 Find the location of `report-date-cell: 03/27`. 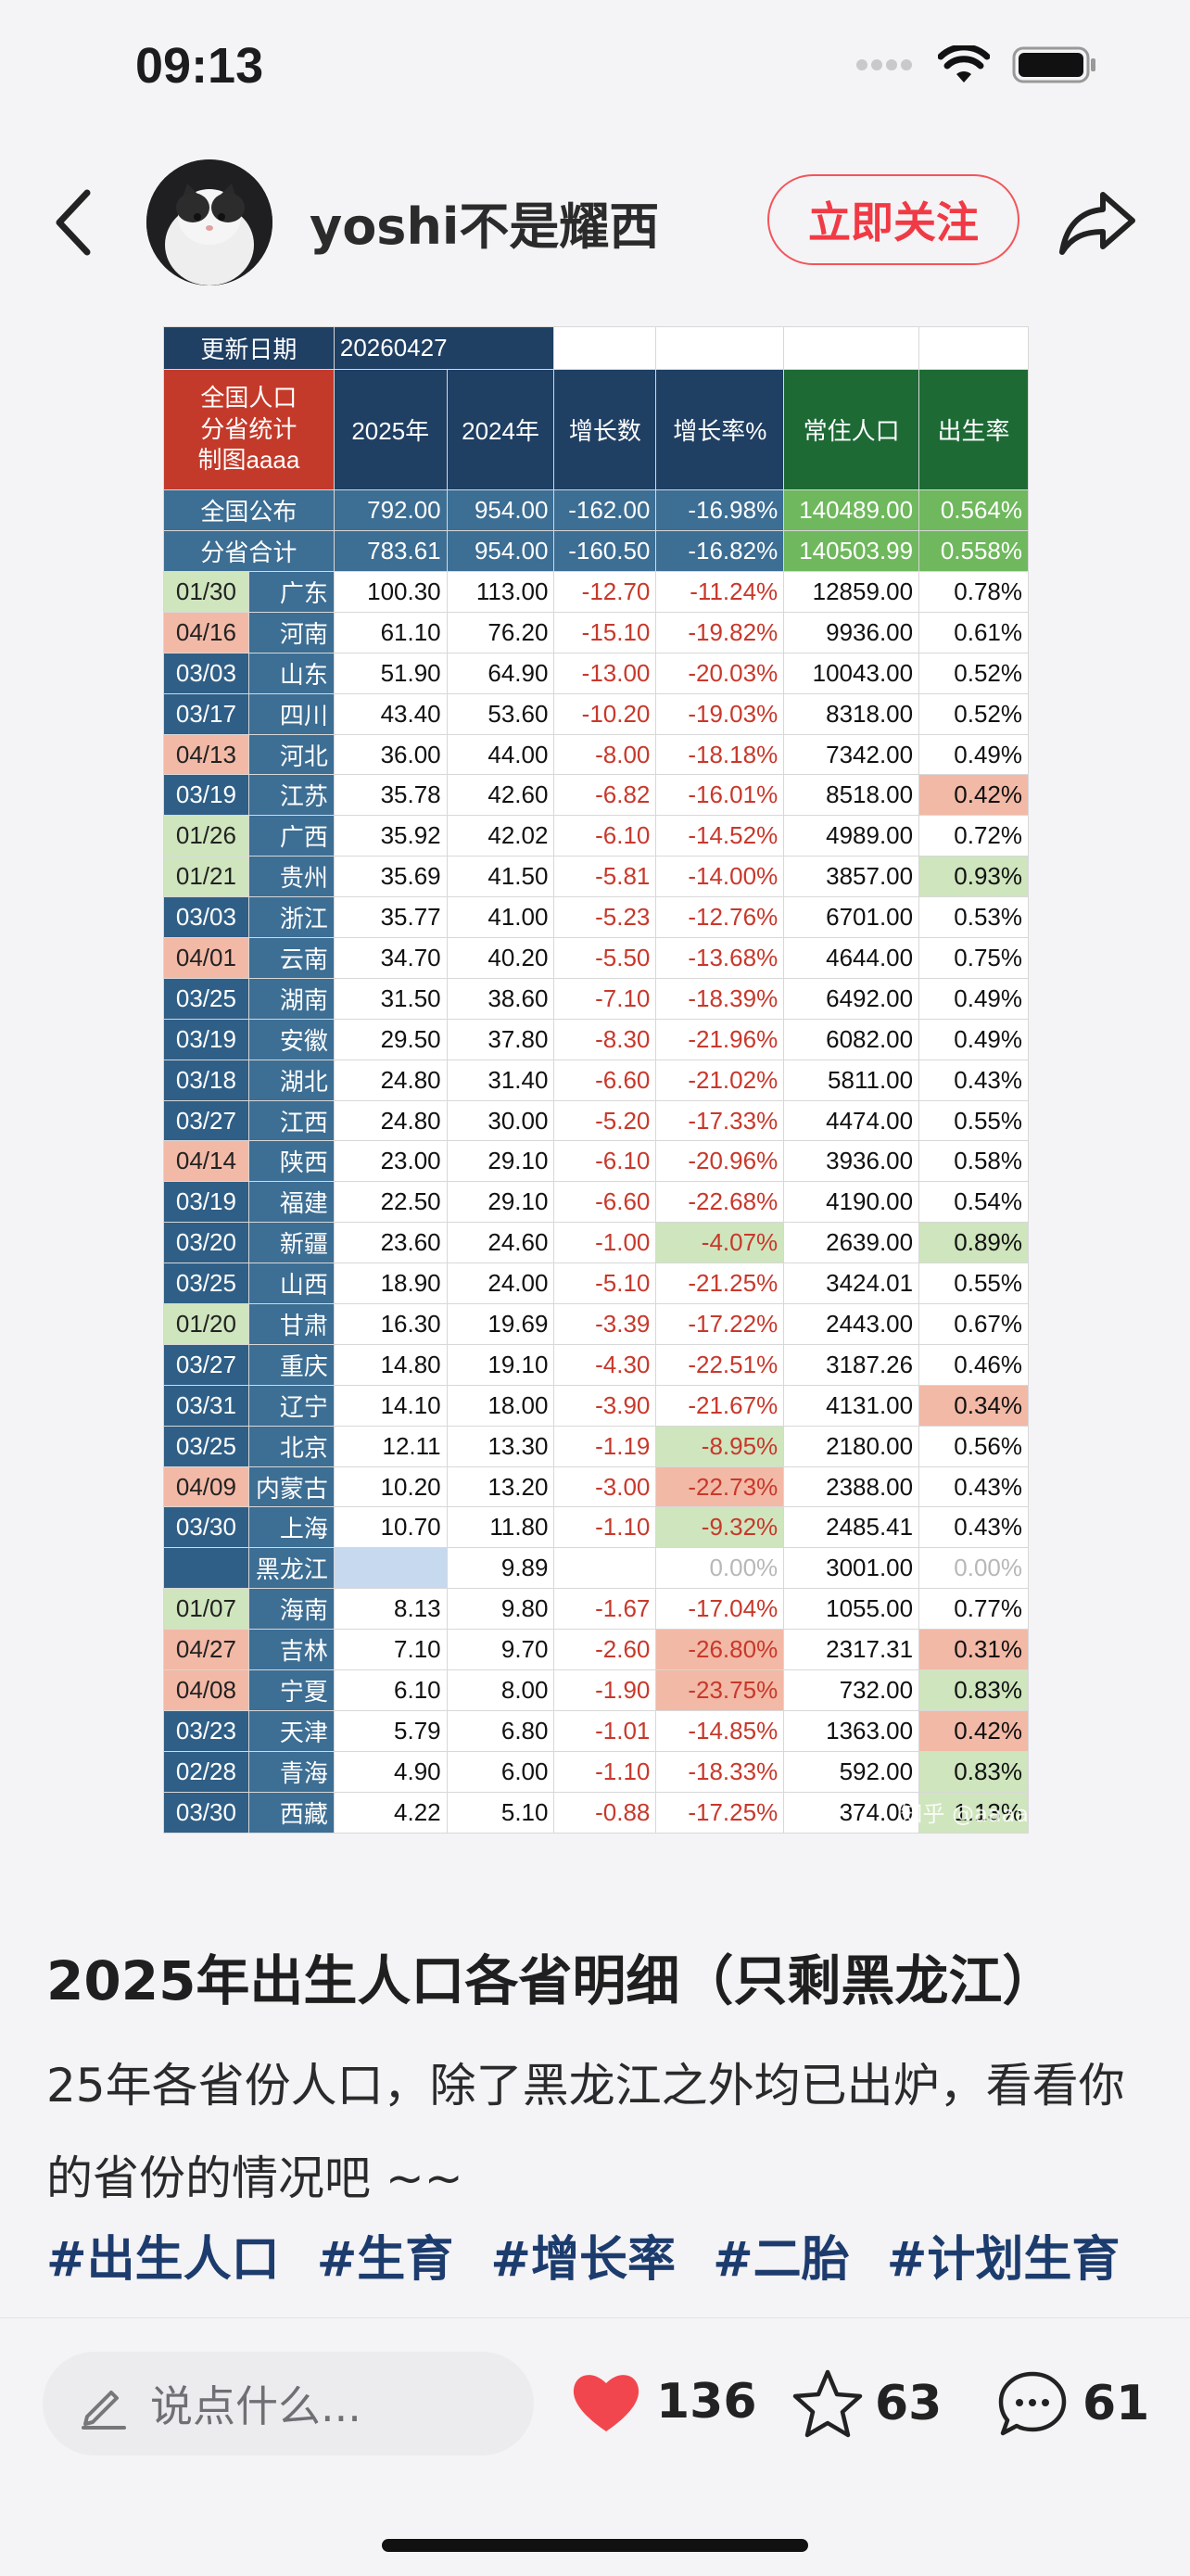

report-date-cell: 03/27 is located at coordinates (206, 1120).